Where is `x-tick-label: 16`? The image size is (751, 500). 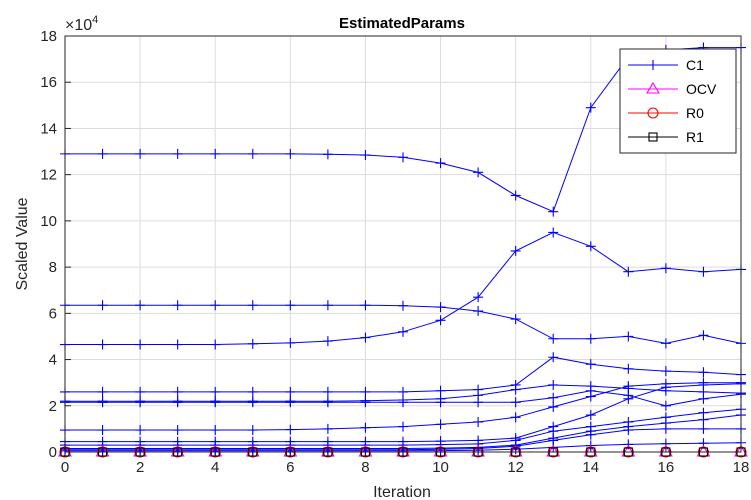 x-tick-label: 16 is located at coordinates (666, 467).